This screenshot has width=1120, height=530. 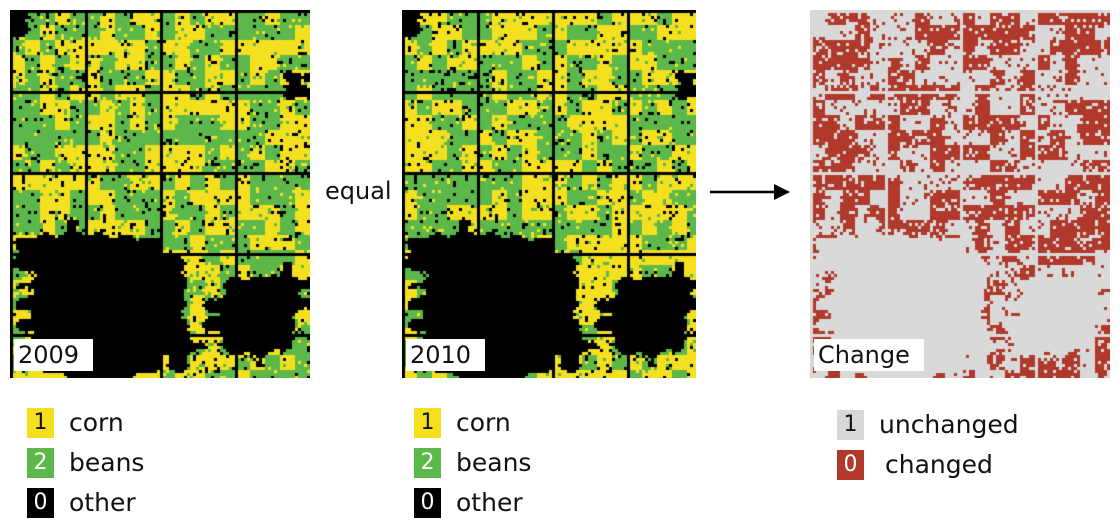 I want to click on legend-2009: 1 corn 2 beans 0 other, so click(x=127, y=465).